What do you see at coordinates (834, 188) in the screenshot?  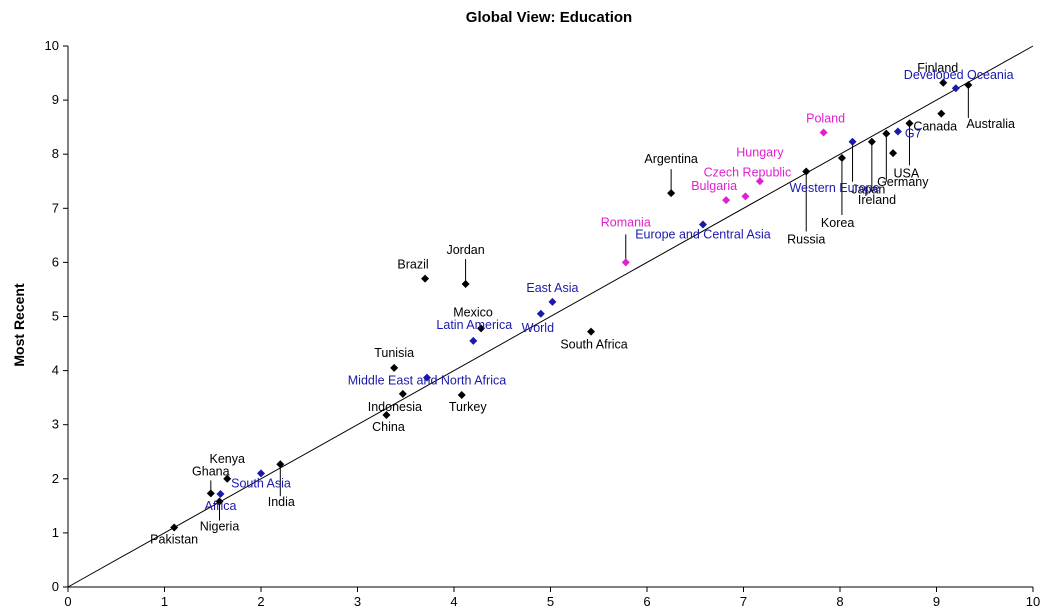 I see `label-western-europe: Western Europe` at bounding box center [834, 188].